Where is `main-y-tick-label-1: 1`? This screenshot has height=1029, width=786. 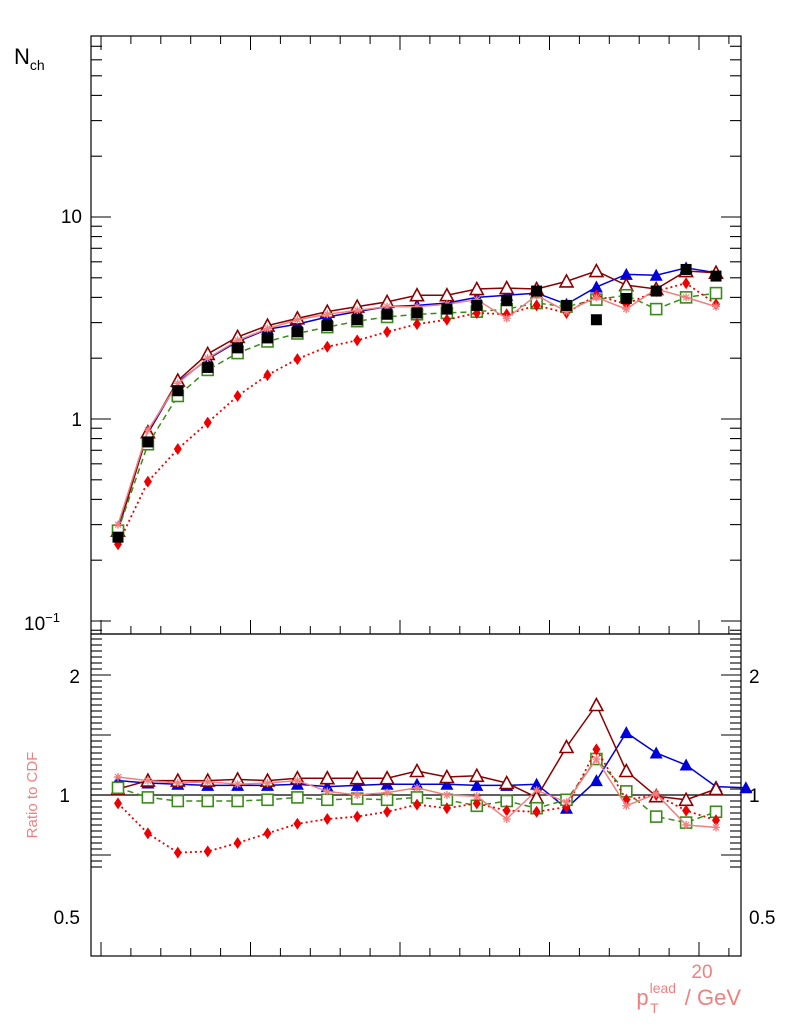 main-y-tick-label-1: 1 is located at coordinates (76, 420).